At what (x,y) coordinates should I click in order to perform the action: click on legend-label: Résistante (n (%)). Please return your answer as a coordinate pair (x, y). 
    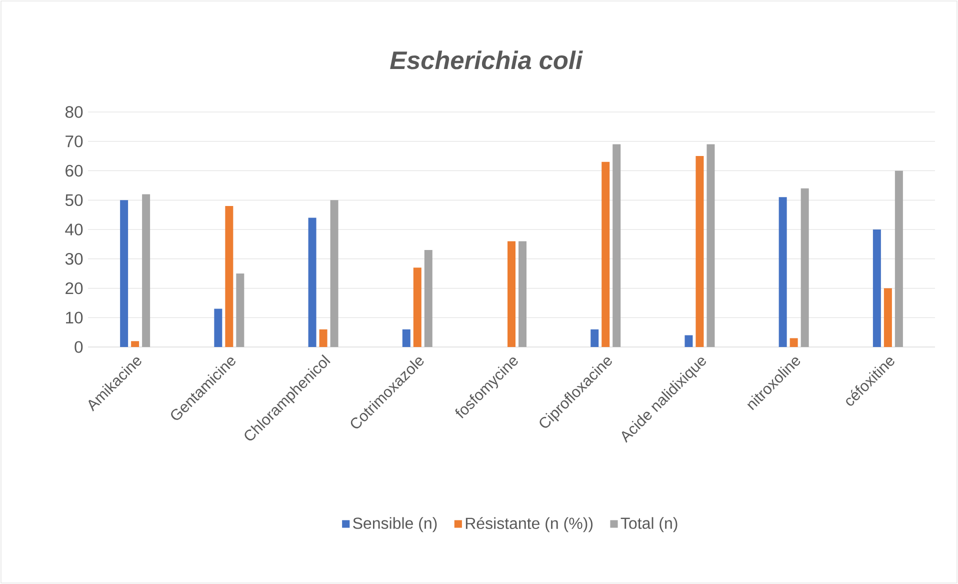
    Looking at the image, I should click on (529, 524).